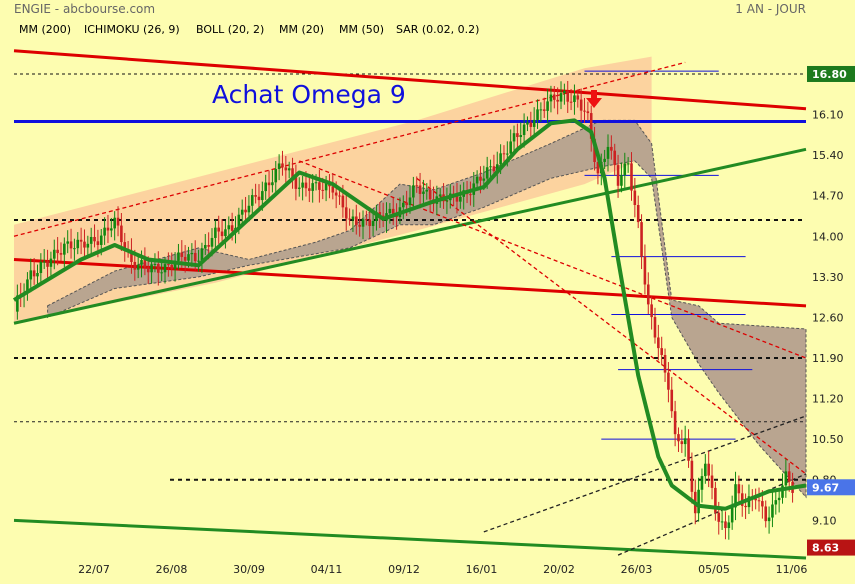 The height and width of the screenshot is (584, 855). Describe the element at coordinates (249, 569) in the screenshot. I see `x-tick-label: 30/09` at that location.